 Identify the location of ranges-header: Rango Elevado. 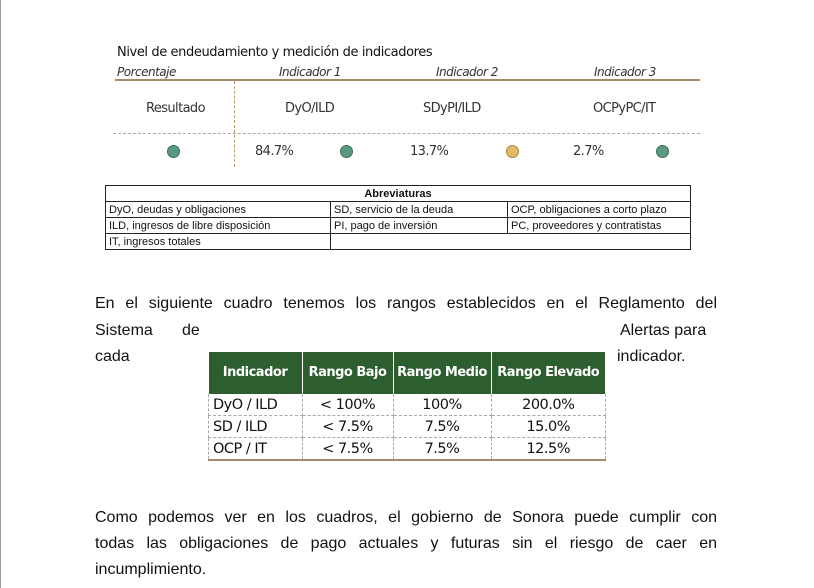
(548, 373).